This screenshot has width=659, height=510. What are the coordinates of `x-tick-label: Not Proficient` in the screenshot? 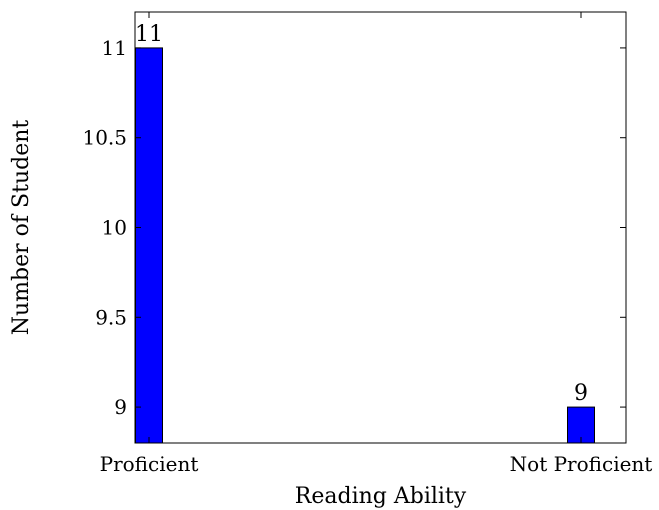 It's located at (581, 464).